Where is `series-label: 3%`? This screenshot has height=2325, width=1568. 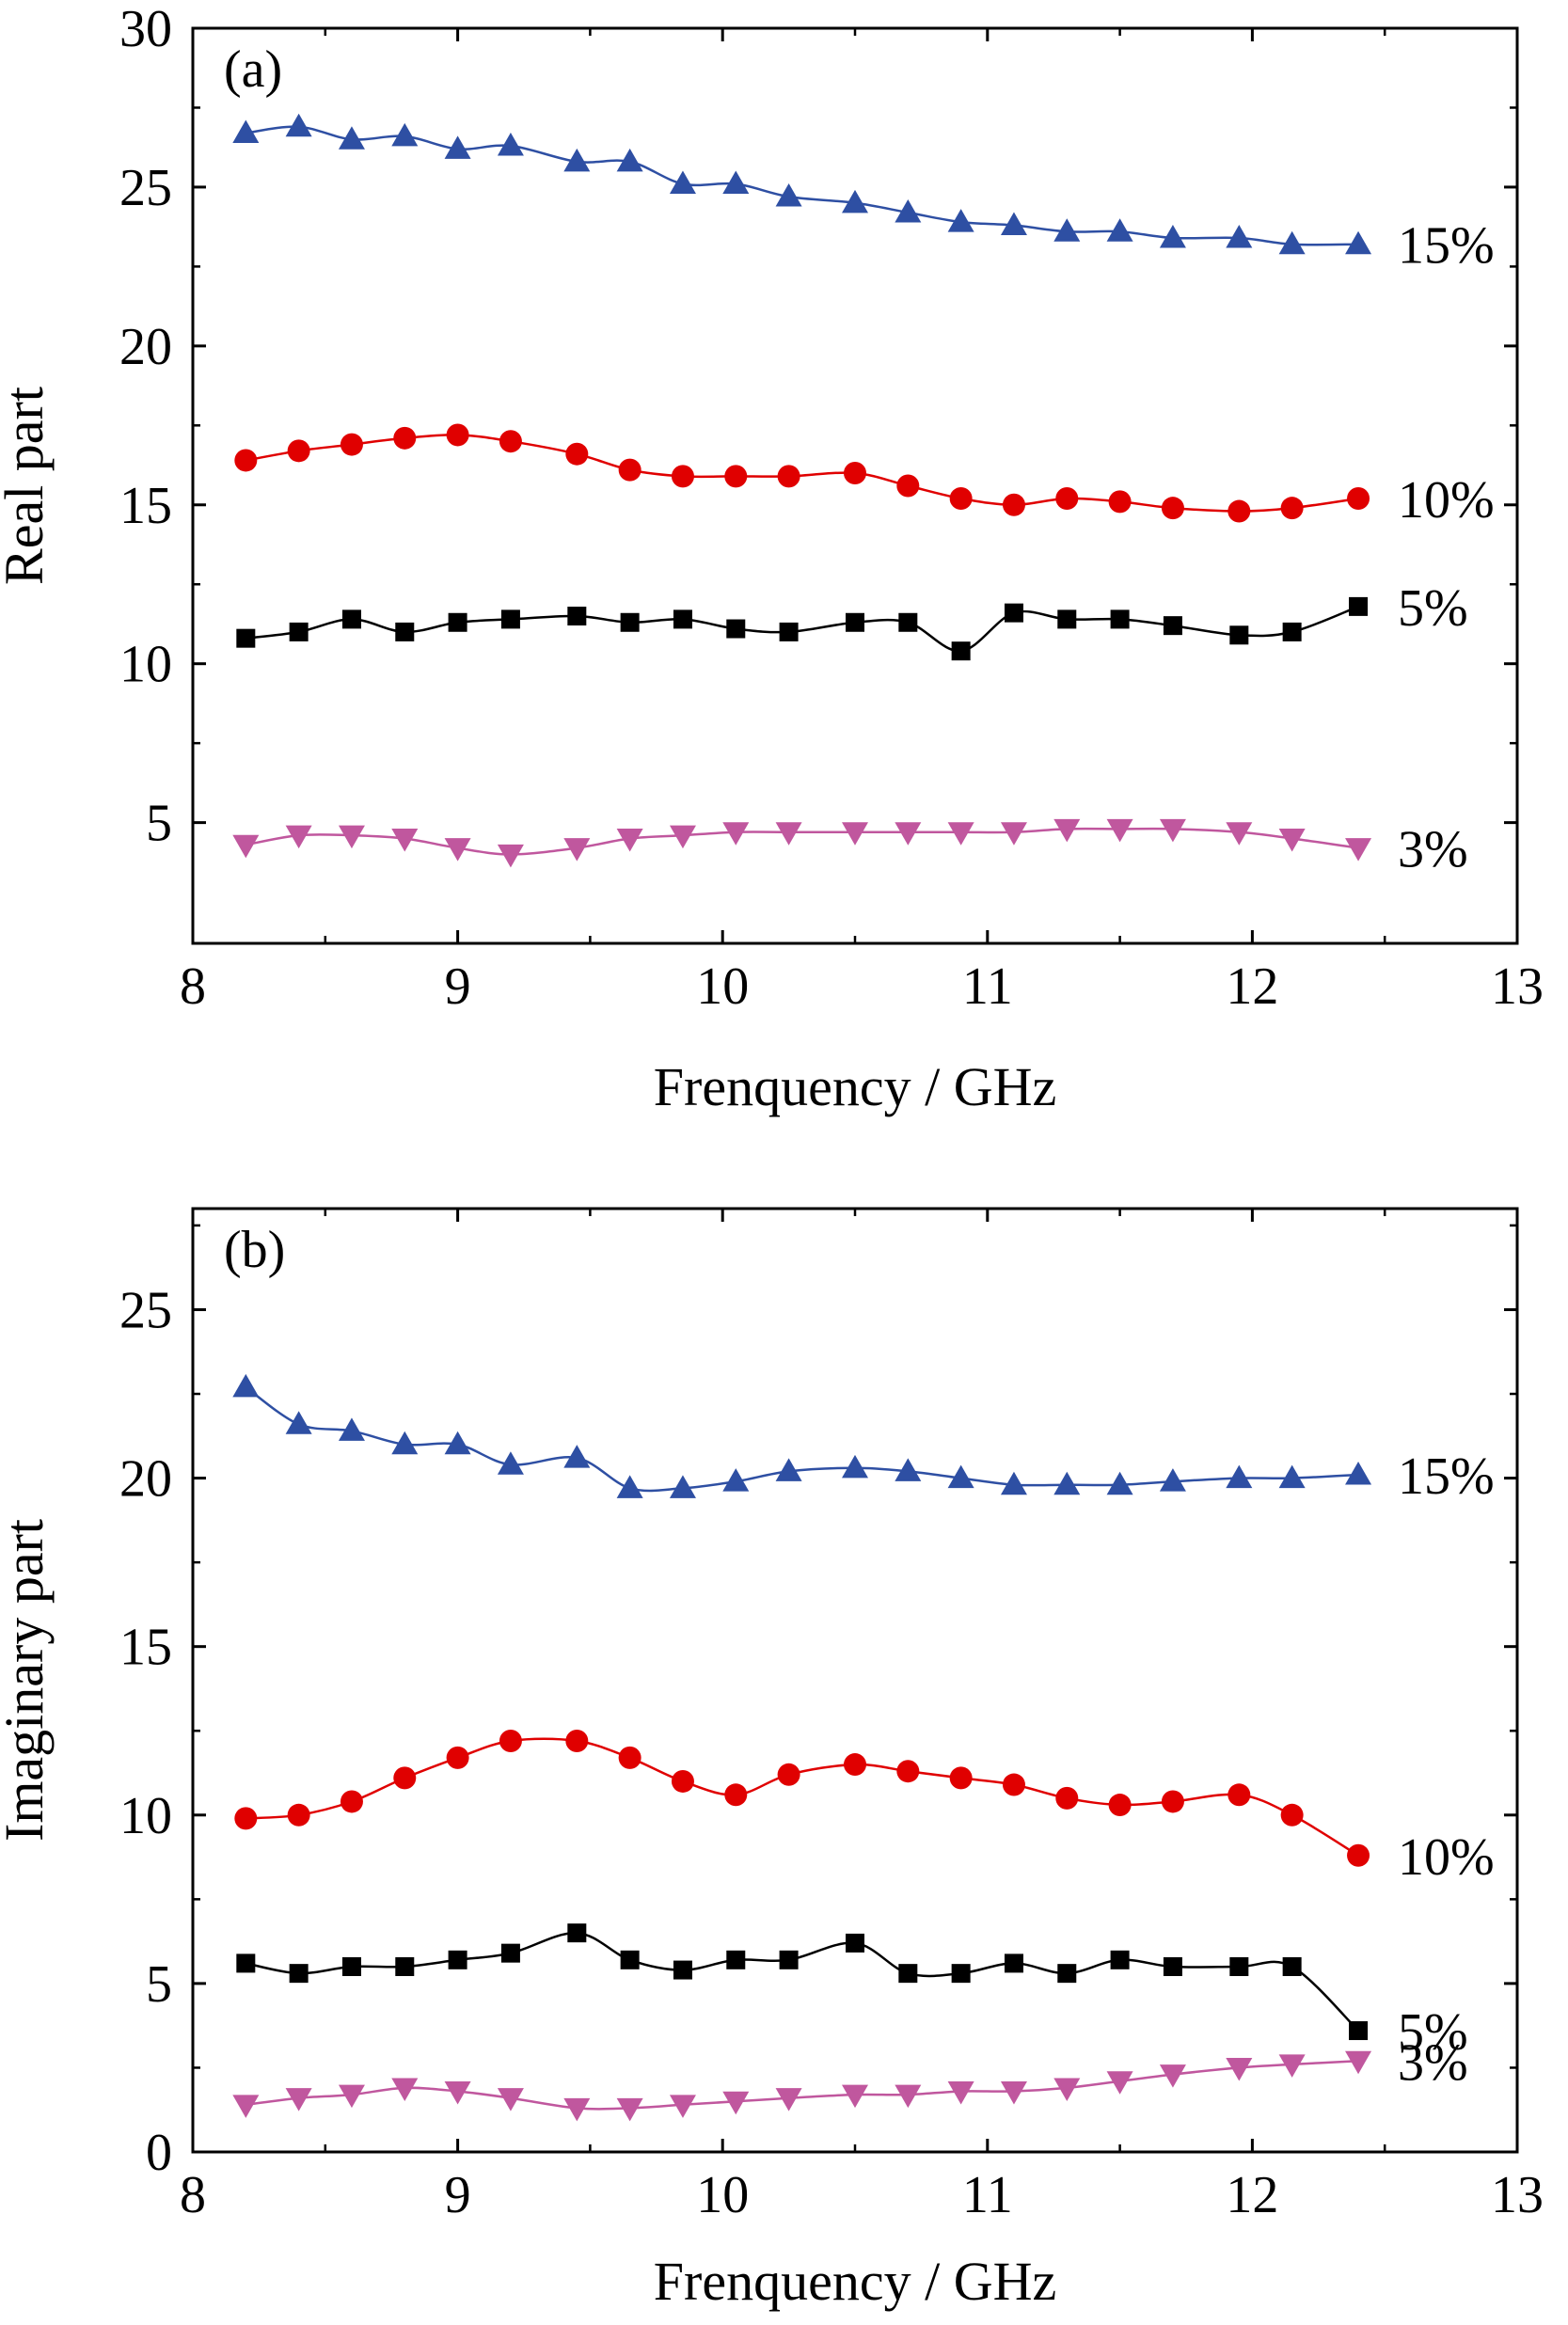
series-label: 3% is located at coordinates (1433, 2062).